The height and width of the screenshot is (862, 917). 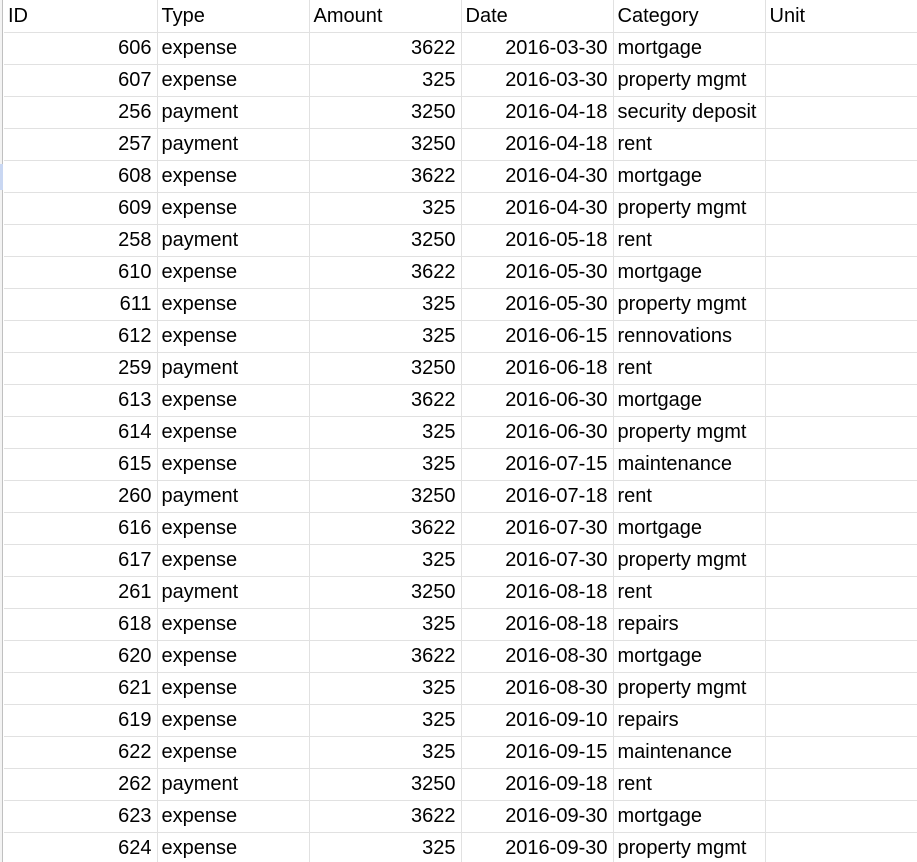 I want to click on cell-id: 607, so click(x=81, y=80).